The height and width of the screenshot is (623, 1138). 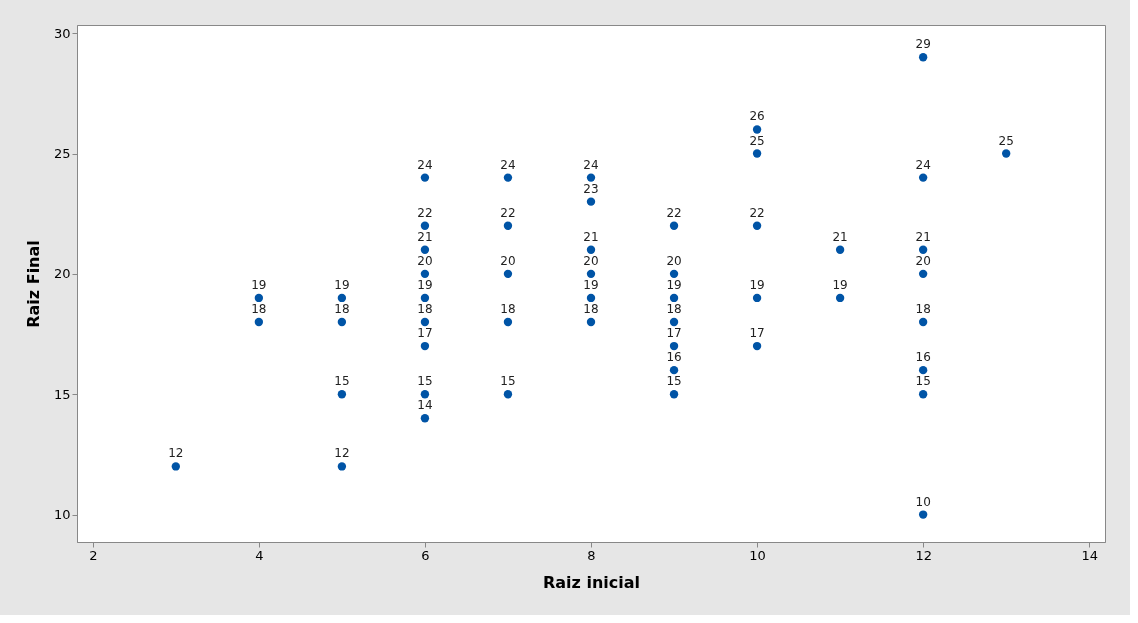 What do you see at coordinates (62, 394) in the screenshot?
I see `y-tick-label: 15` at bounding box center [62, 394].